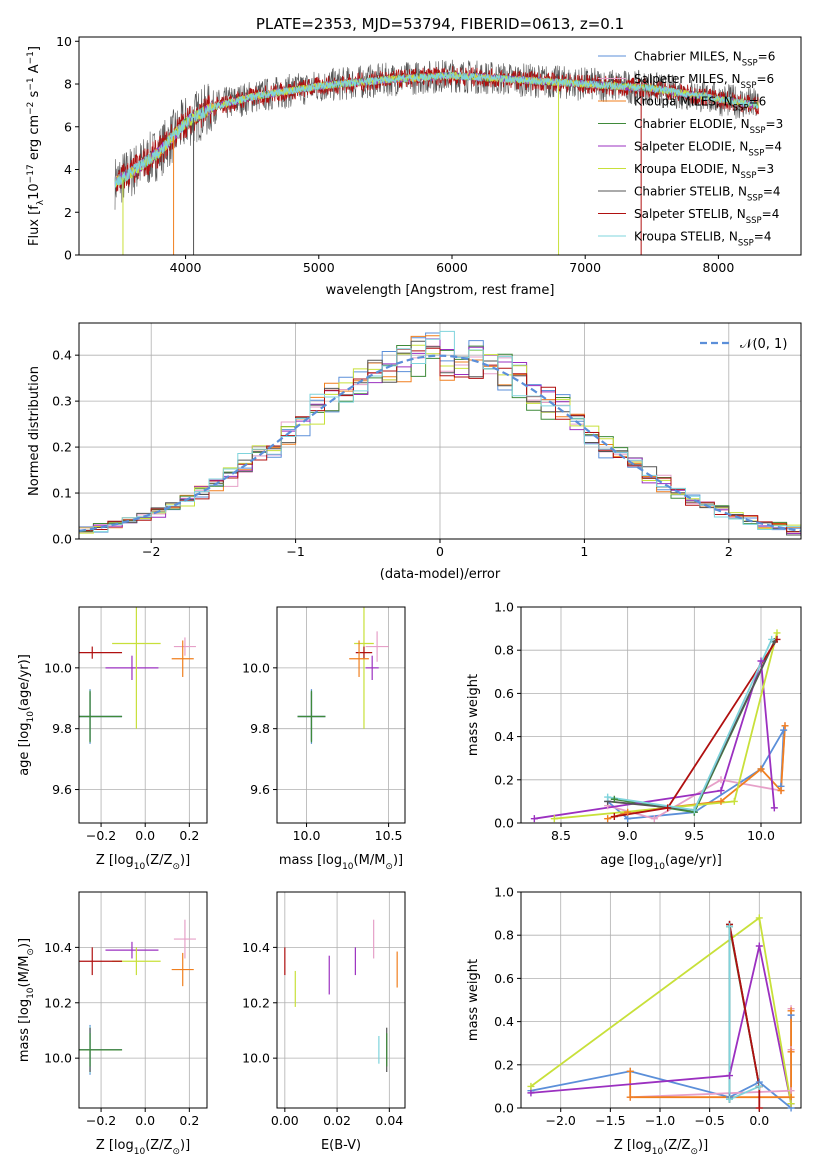 This screenshot has width=819, height=1170. What do you see at coordinates (661, 862) in the screenshot?
I see `weight_vs_age-xlabel: age [log10(age/yr)]` at bounding box center [661, 862].